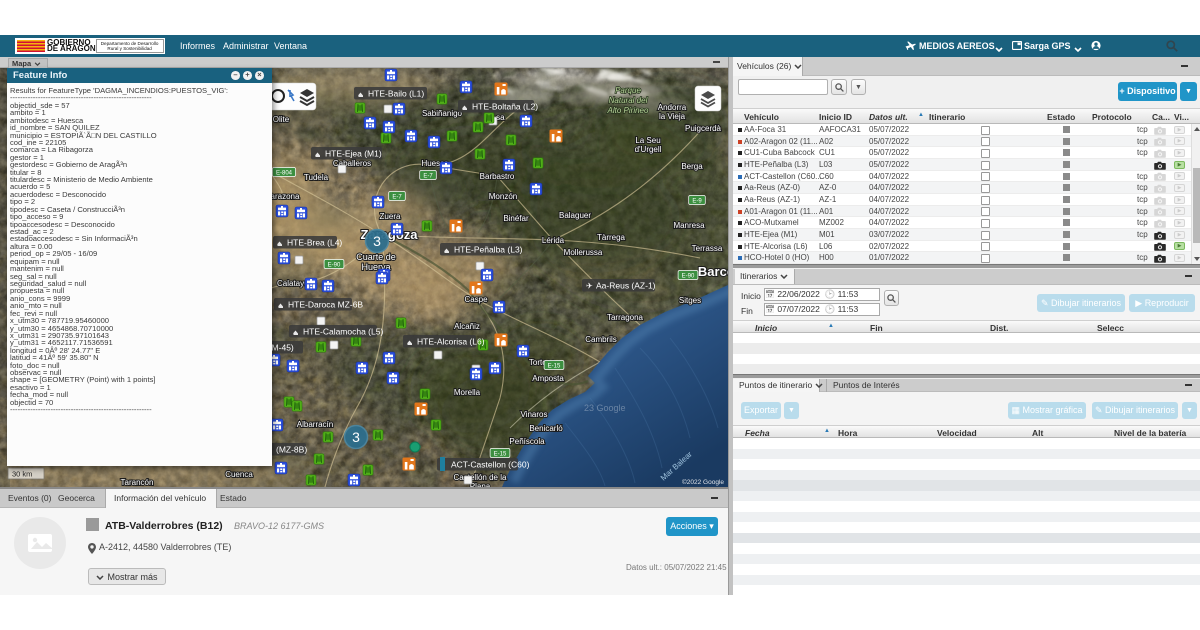 This screenshot has width=1200, height=630. What do you see at coordinates (295, 283) in the screenshot?
I see `svg-text: Calatayud` at bounding box center [295, 283].